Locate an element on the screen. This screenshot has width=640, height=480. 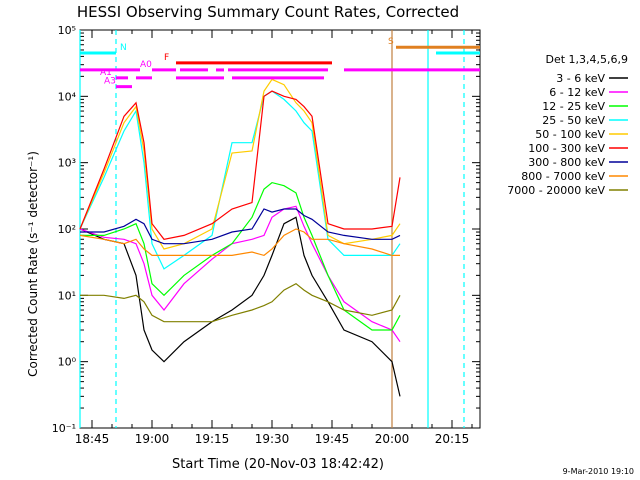
flag-label: N is located at coordinates (123, 48).